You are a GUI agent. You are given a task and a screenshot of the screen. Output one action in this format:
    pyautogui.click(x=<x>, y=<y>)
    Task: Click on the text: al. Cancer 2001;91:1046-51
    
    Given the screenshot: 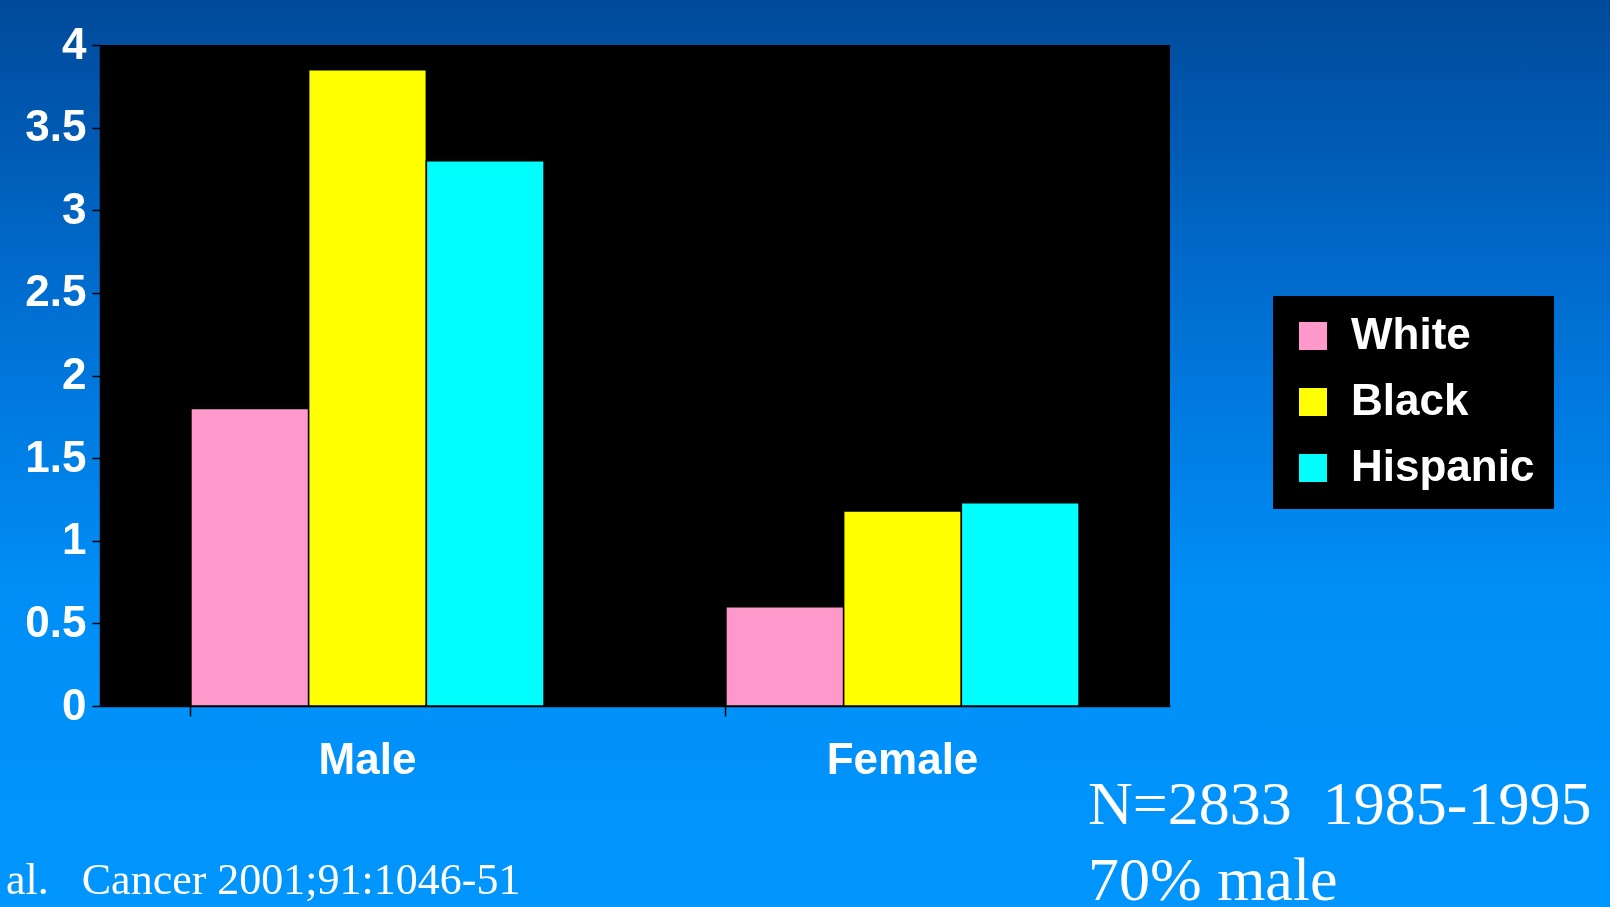 What is the action you would take?
    pyautogui.click(x=263, y=879)
    